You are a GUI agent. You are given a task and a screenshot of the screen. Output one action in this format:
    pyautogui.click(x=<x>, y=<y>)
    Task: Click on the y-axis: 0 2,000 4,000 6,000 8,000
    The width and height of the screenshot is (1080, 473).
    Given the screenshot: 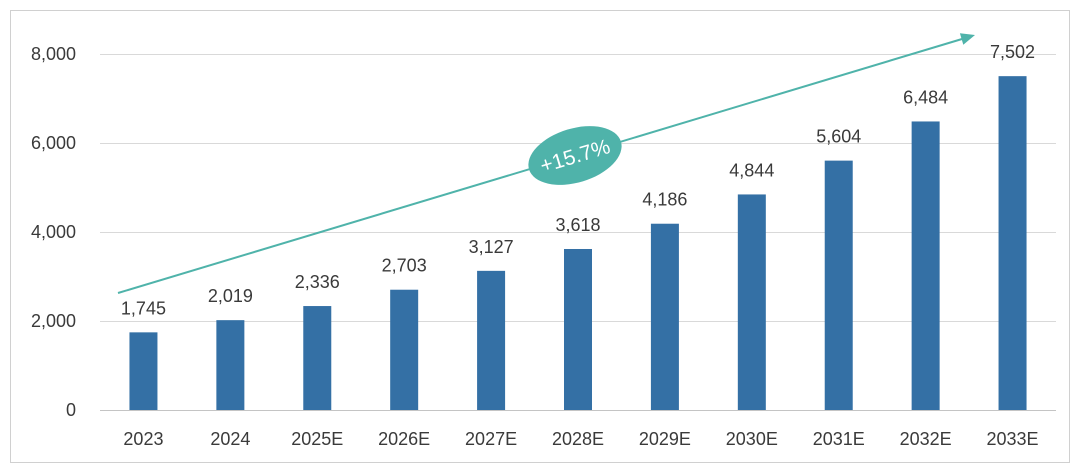 What is the action you would take?
    pyautogui.click(x=53, y=232)
    